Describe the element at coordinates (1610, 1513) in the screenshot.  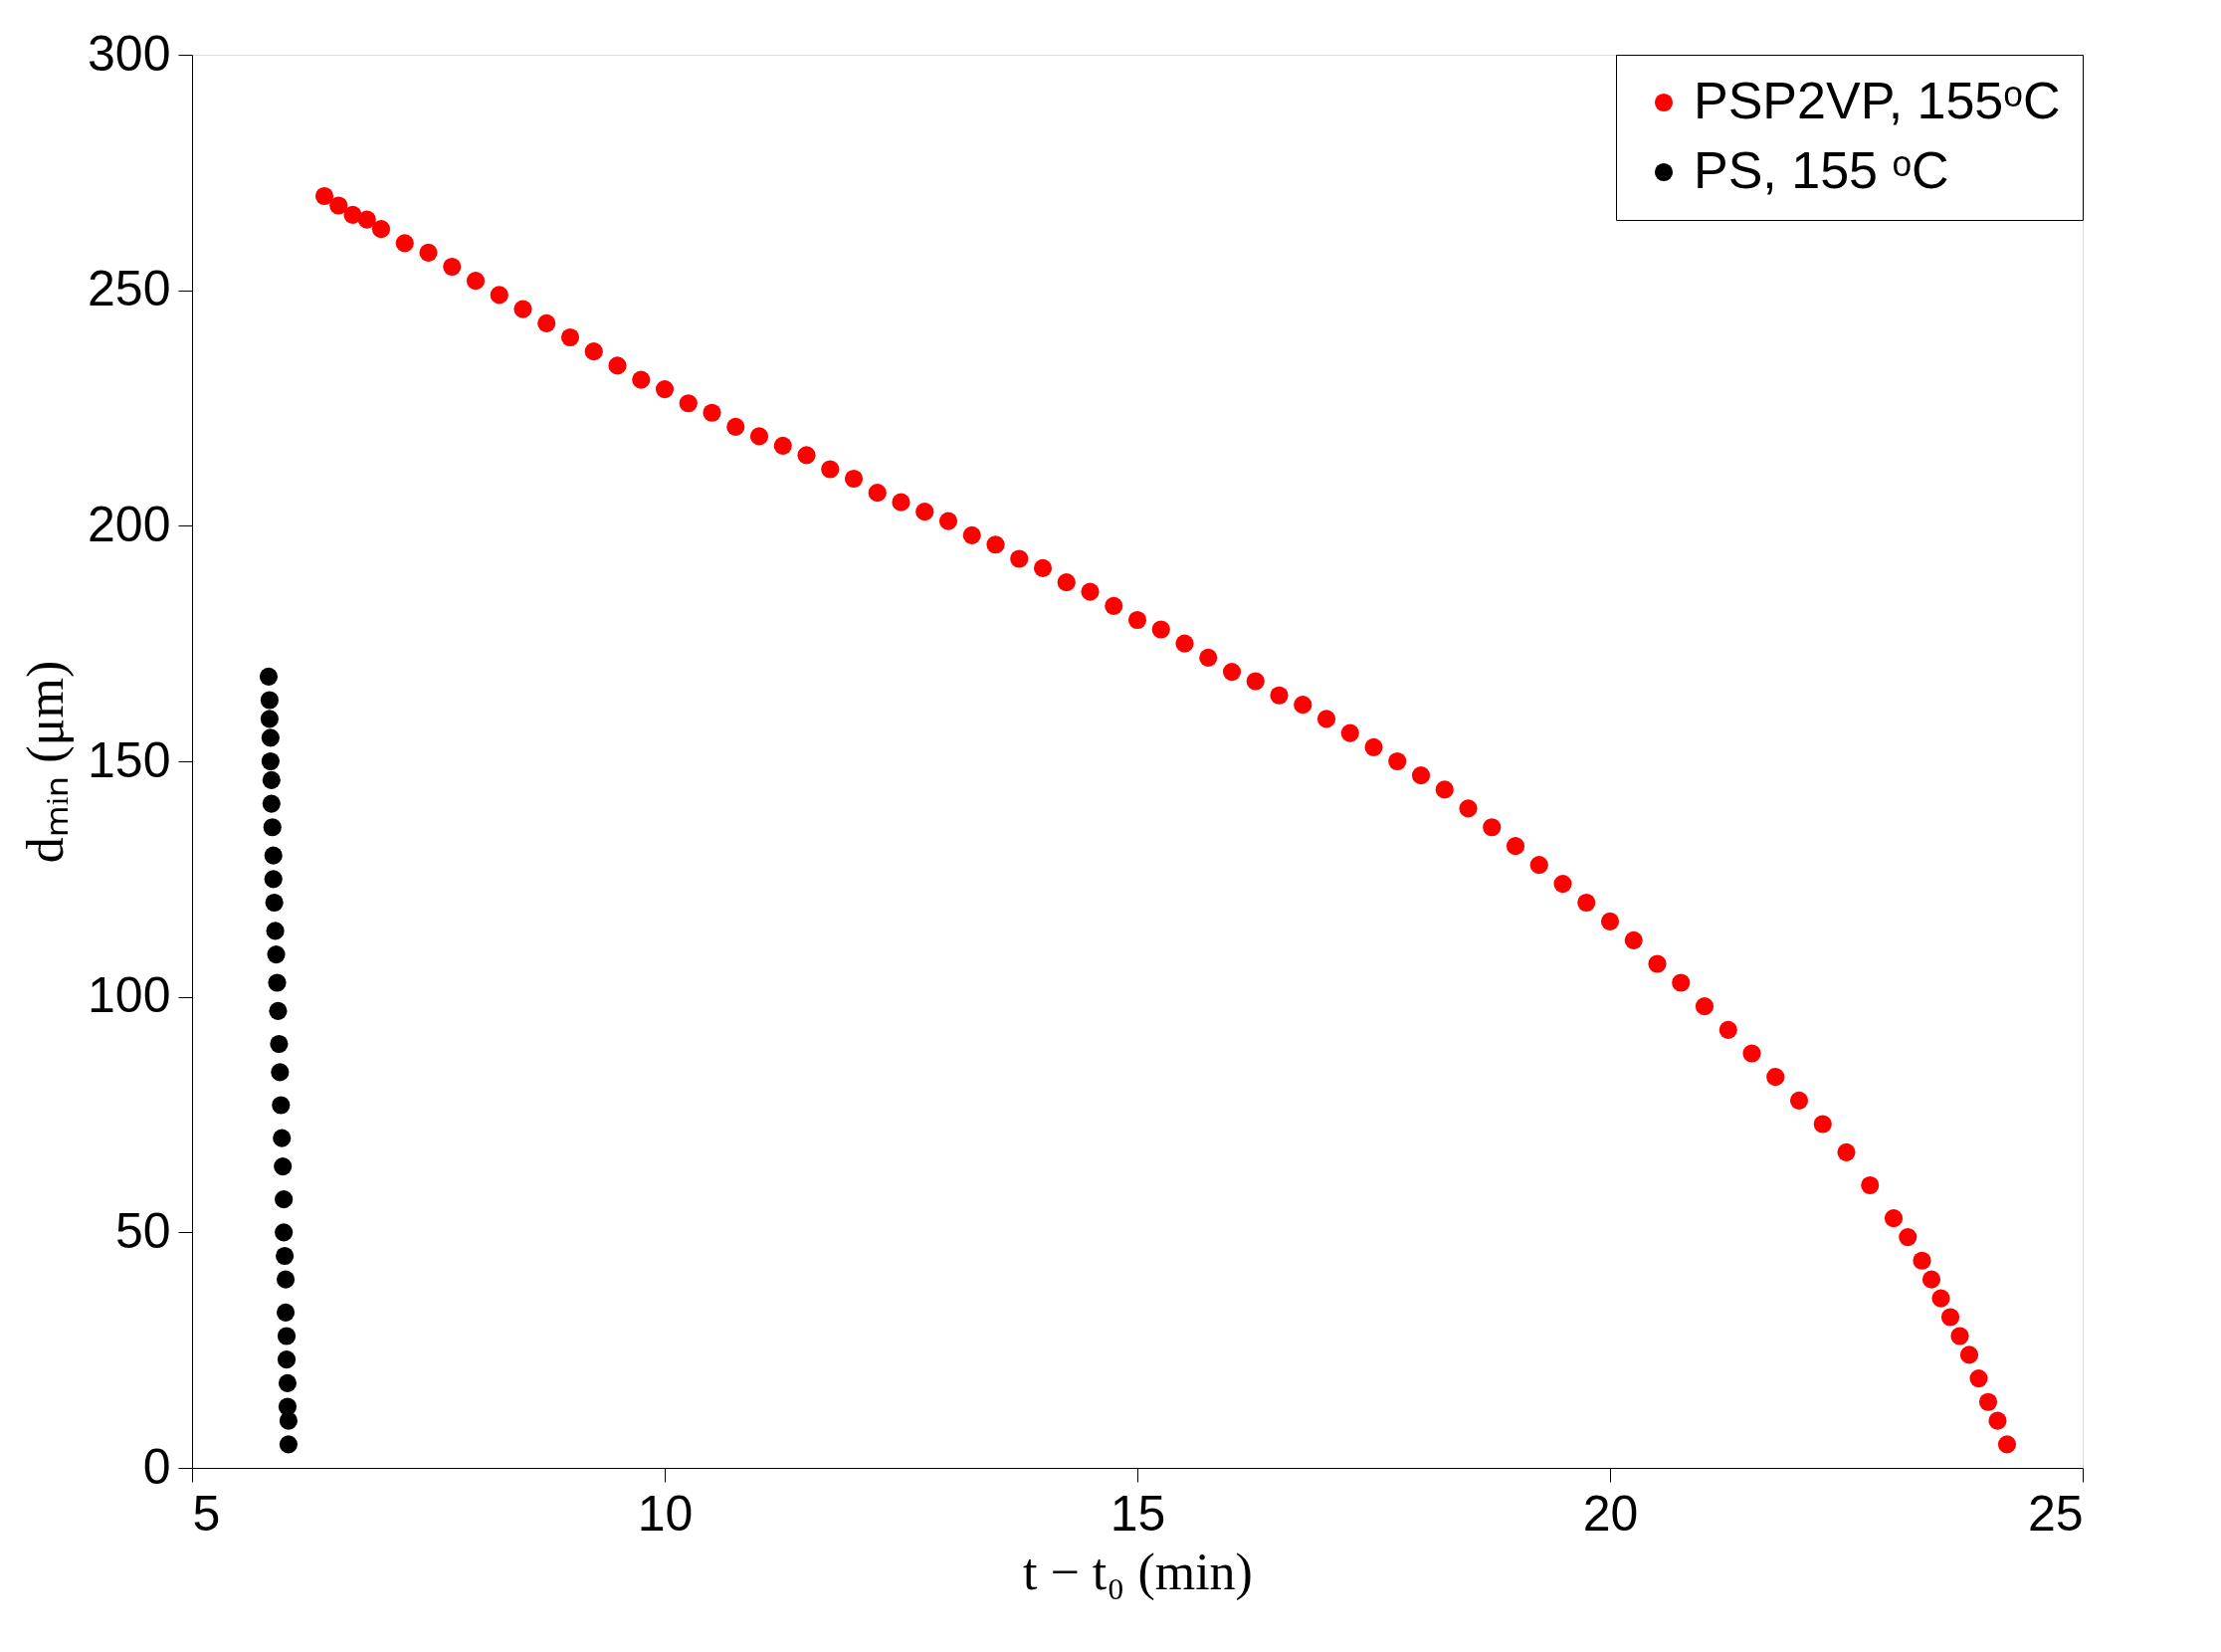
I see `x-tick-label: 20` at that location.